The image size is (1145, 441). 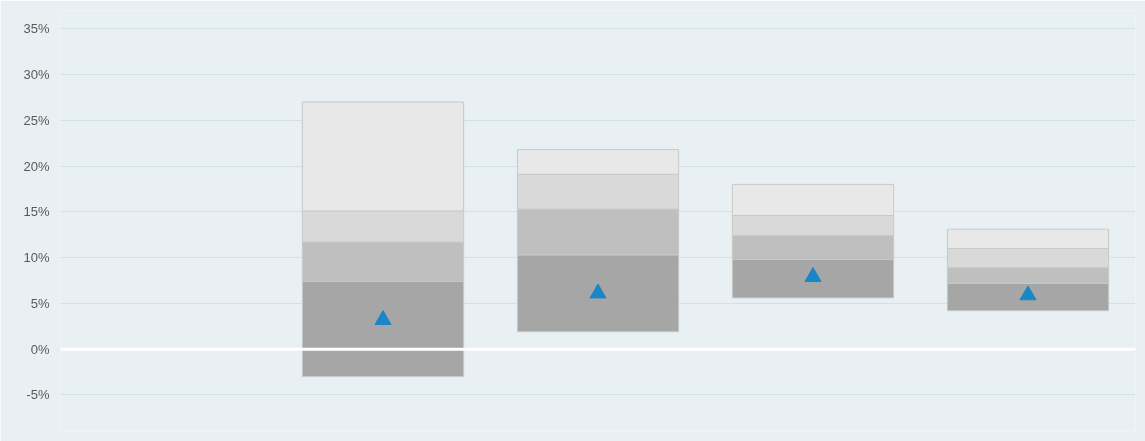 I want to click on y-tick-label: 20%, so click(x=36, y=166).